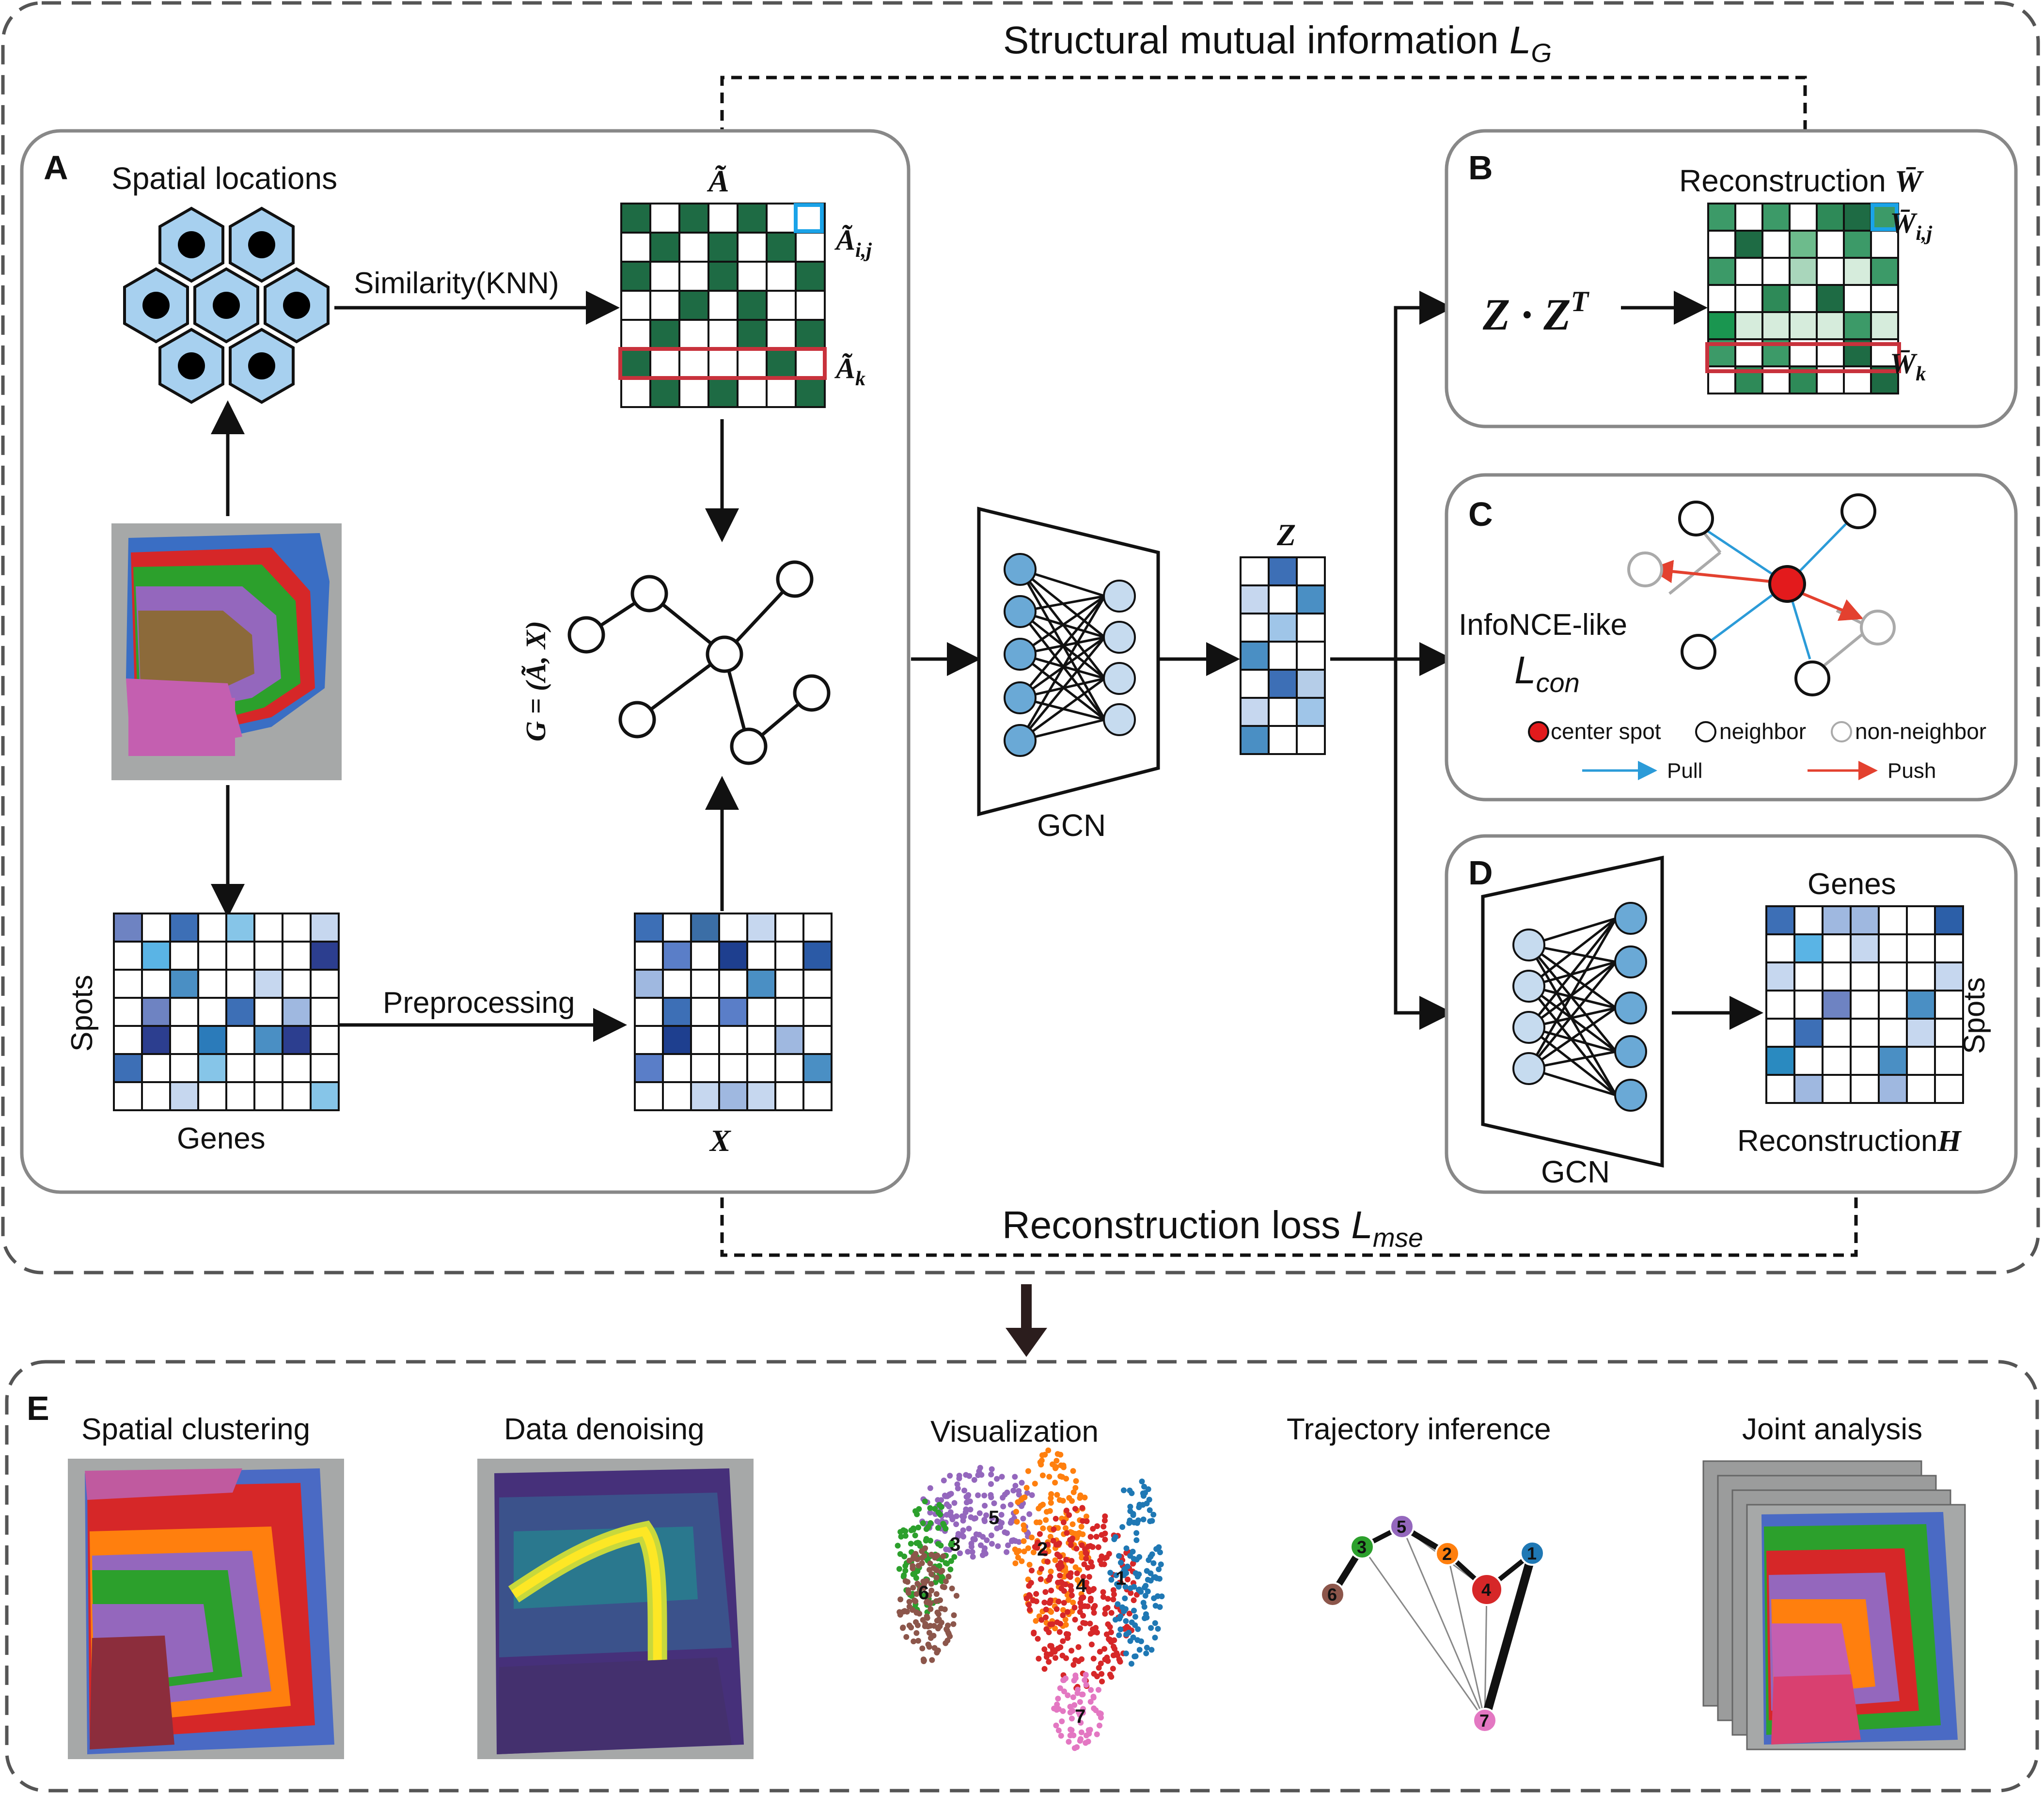 The image size is (2044, 1795). Describe the element at coordinates (809, 218) in the screenshot. I see `a-ij-highlight` at that location.